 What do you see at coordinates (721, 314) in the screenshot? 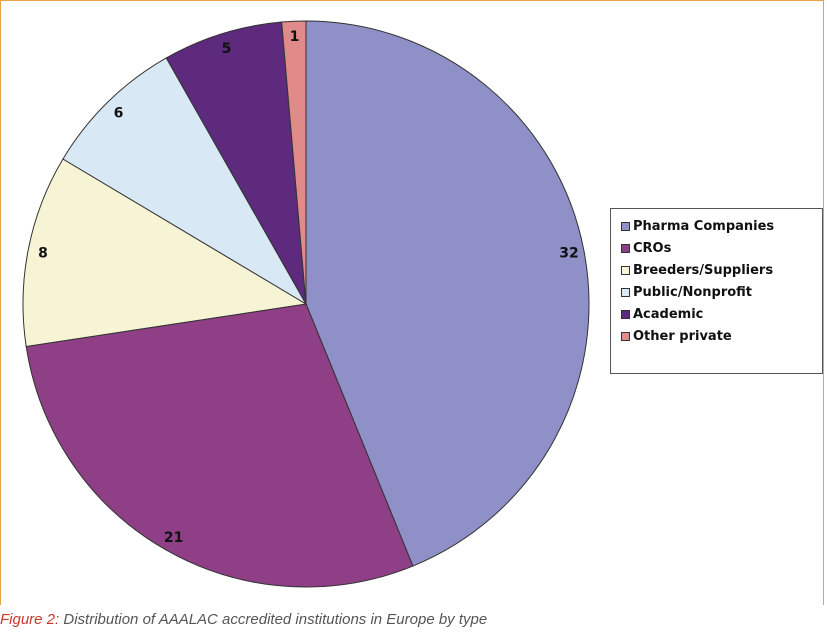
I see `legend-item-academic: Academic` at bounding box center [721, 314].